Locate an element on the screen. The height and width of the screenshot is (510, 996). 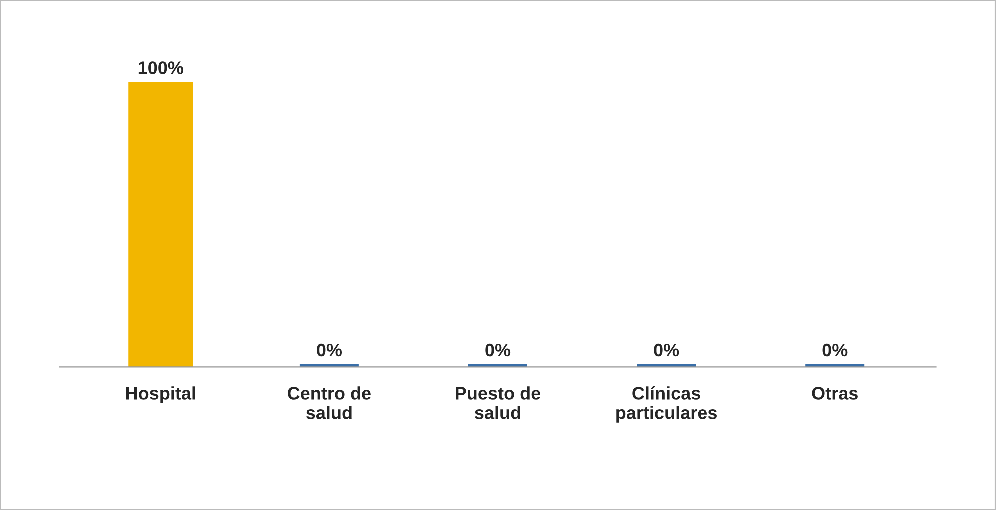
x-tick-label: Otras is located at coordinates (835, 393).